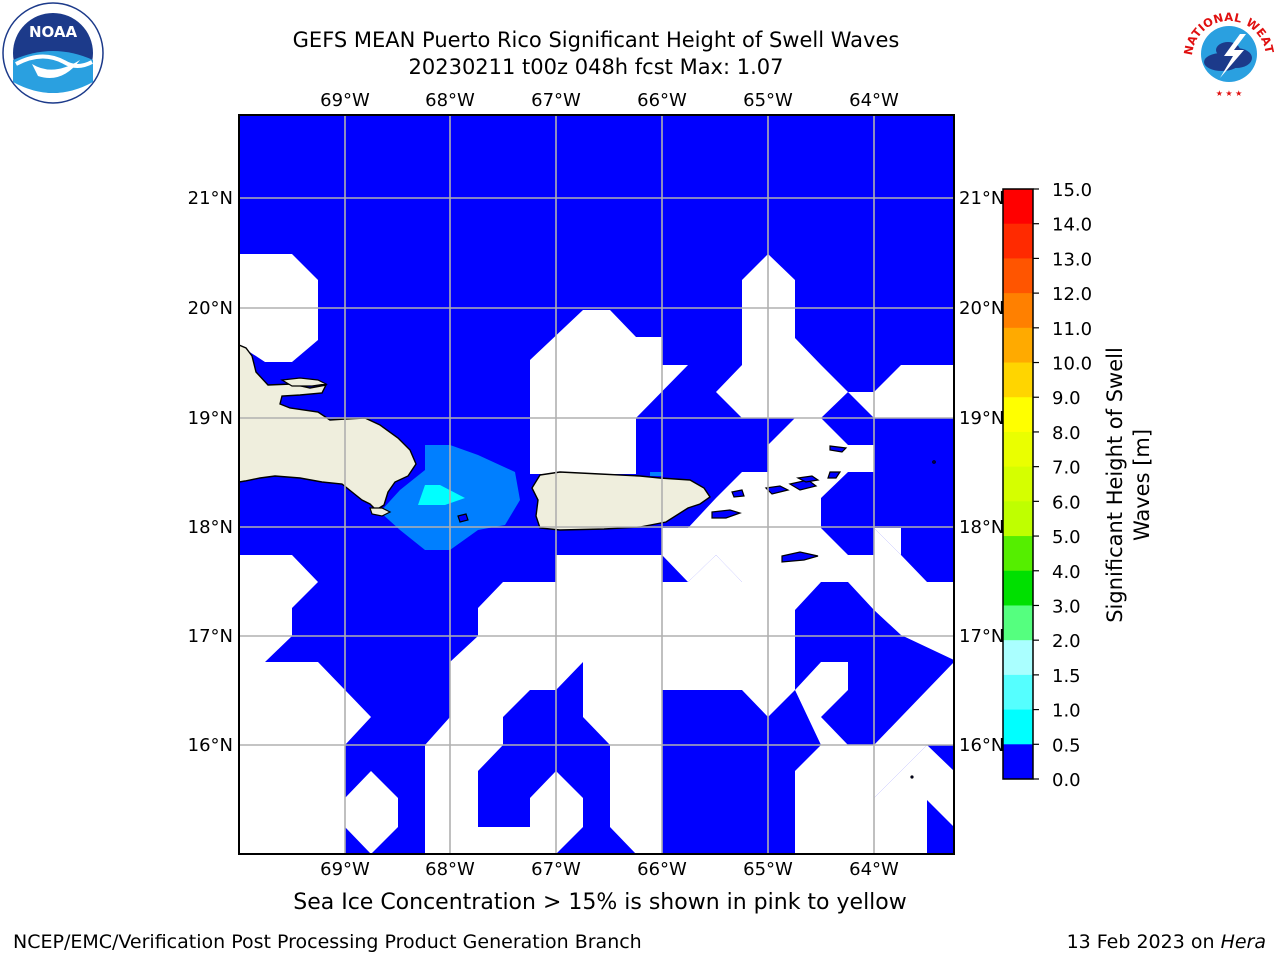 This screenshot has height=960, width=1280. Describe the element at coordinates (1066, 676) in the screenshot. I see `colorbar-tick-label: 1.5` at that location.